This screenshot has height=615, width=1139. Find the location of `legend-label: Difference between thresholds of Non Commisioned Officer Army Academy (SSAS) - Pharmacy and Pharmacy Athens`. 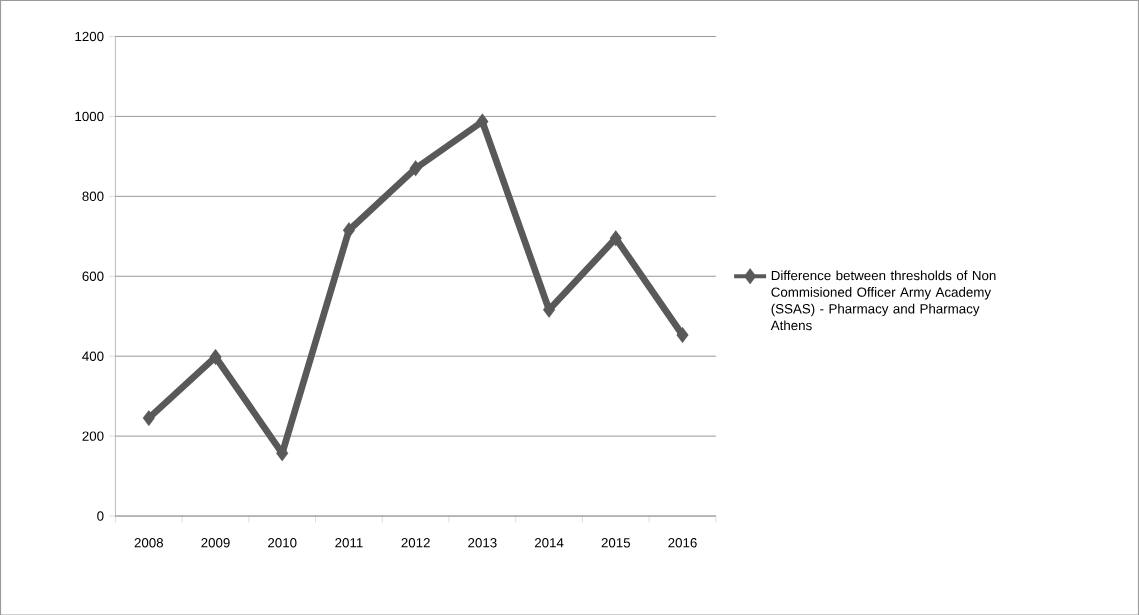

legend-label: Difference between thresholds of Non Commisioned Officer Army Academy (SSAS) - Pharmacy and Pharmacy Athens is located at coordinates (883, 300).